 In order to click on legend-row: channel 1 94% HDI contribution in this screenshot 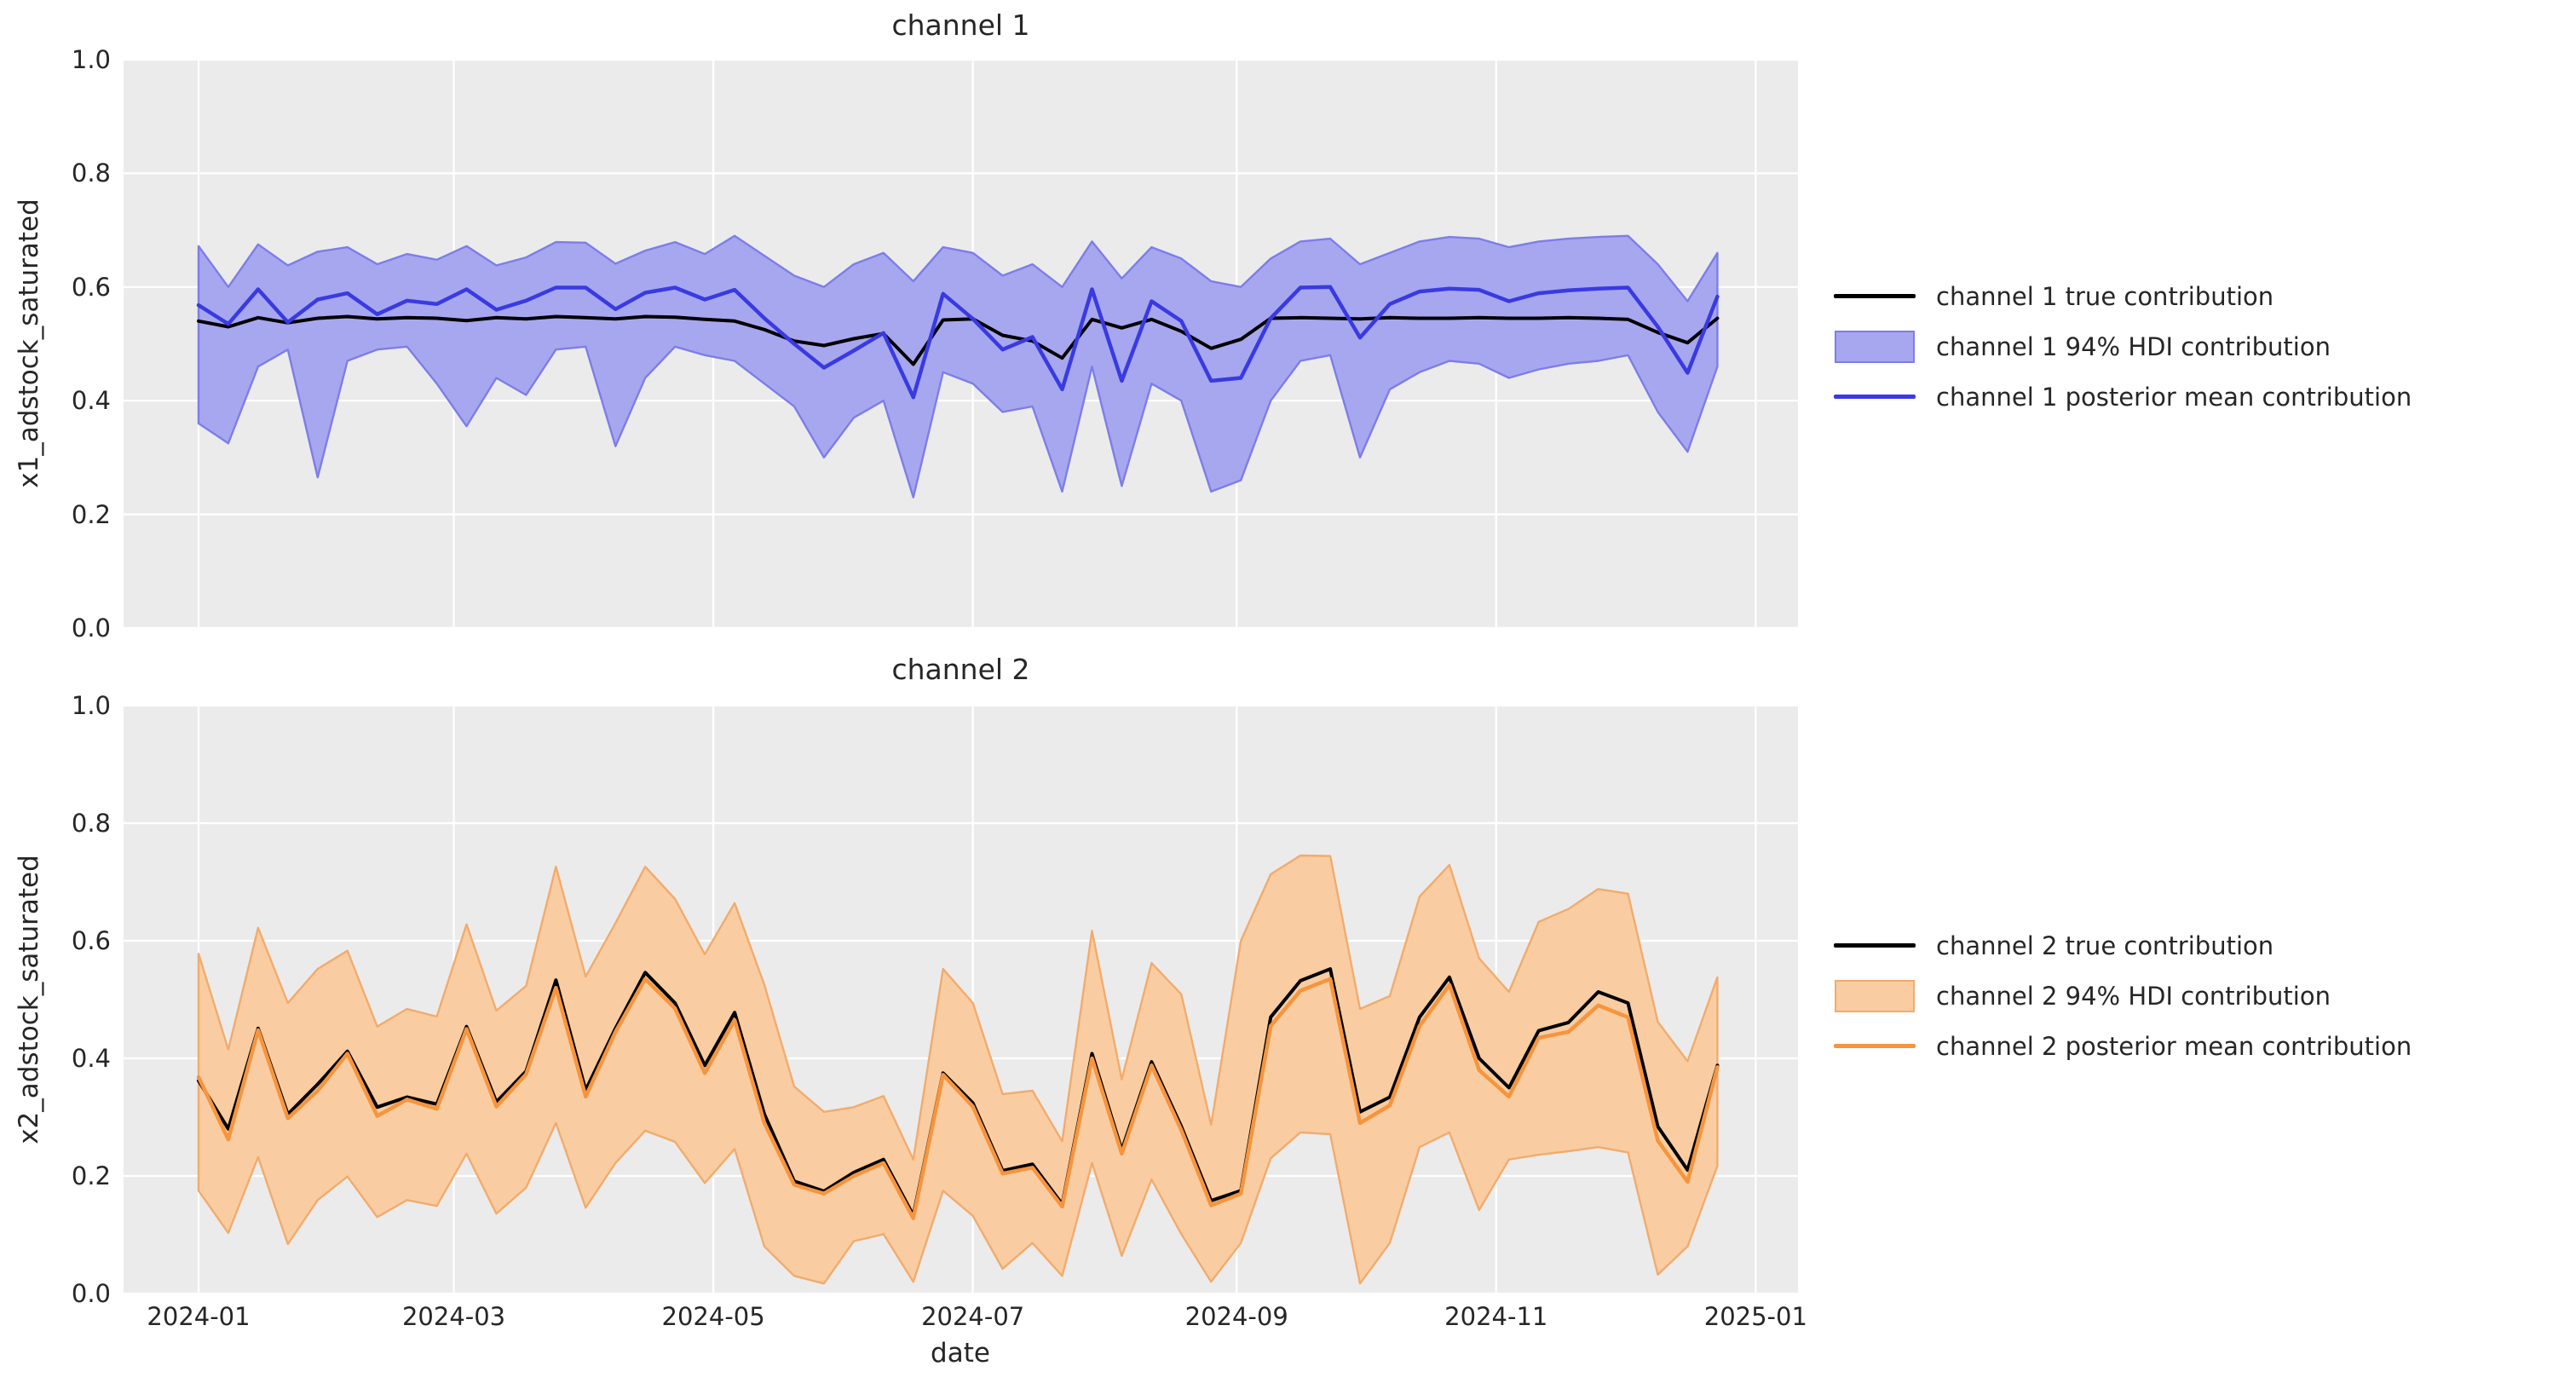, I will do `click(2122, 346)`.